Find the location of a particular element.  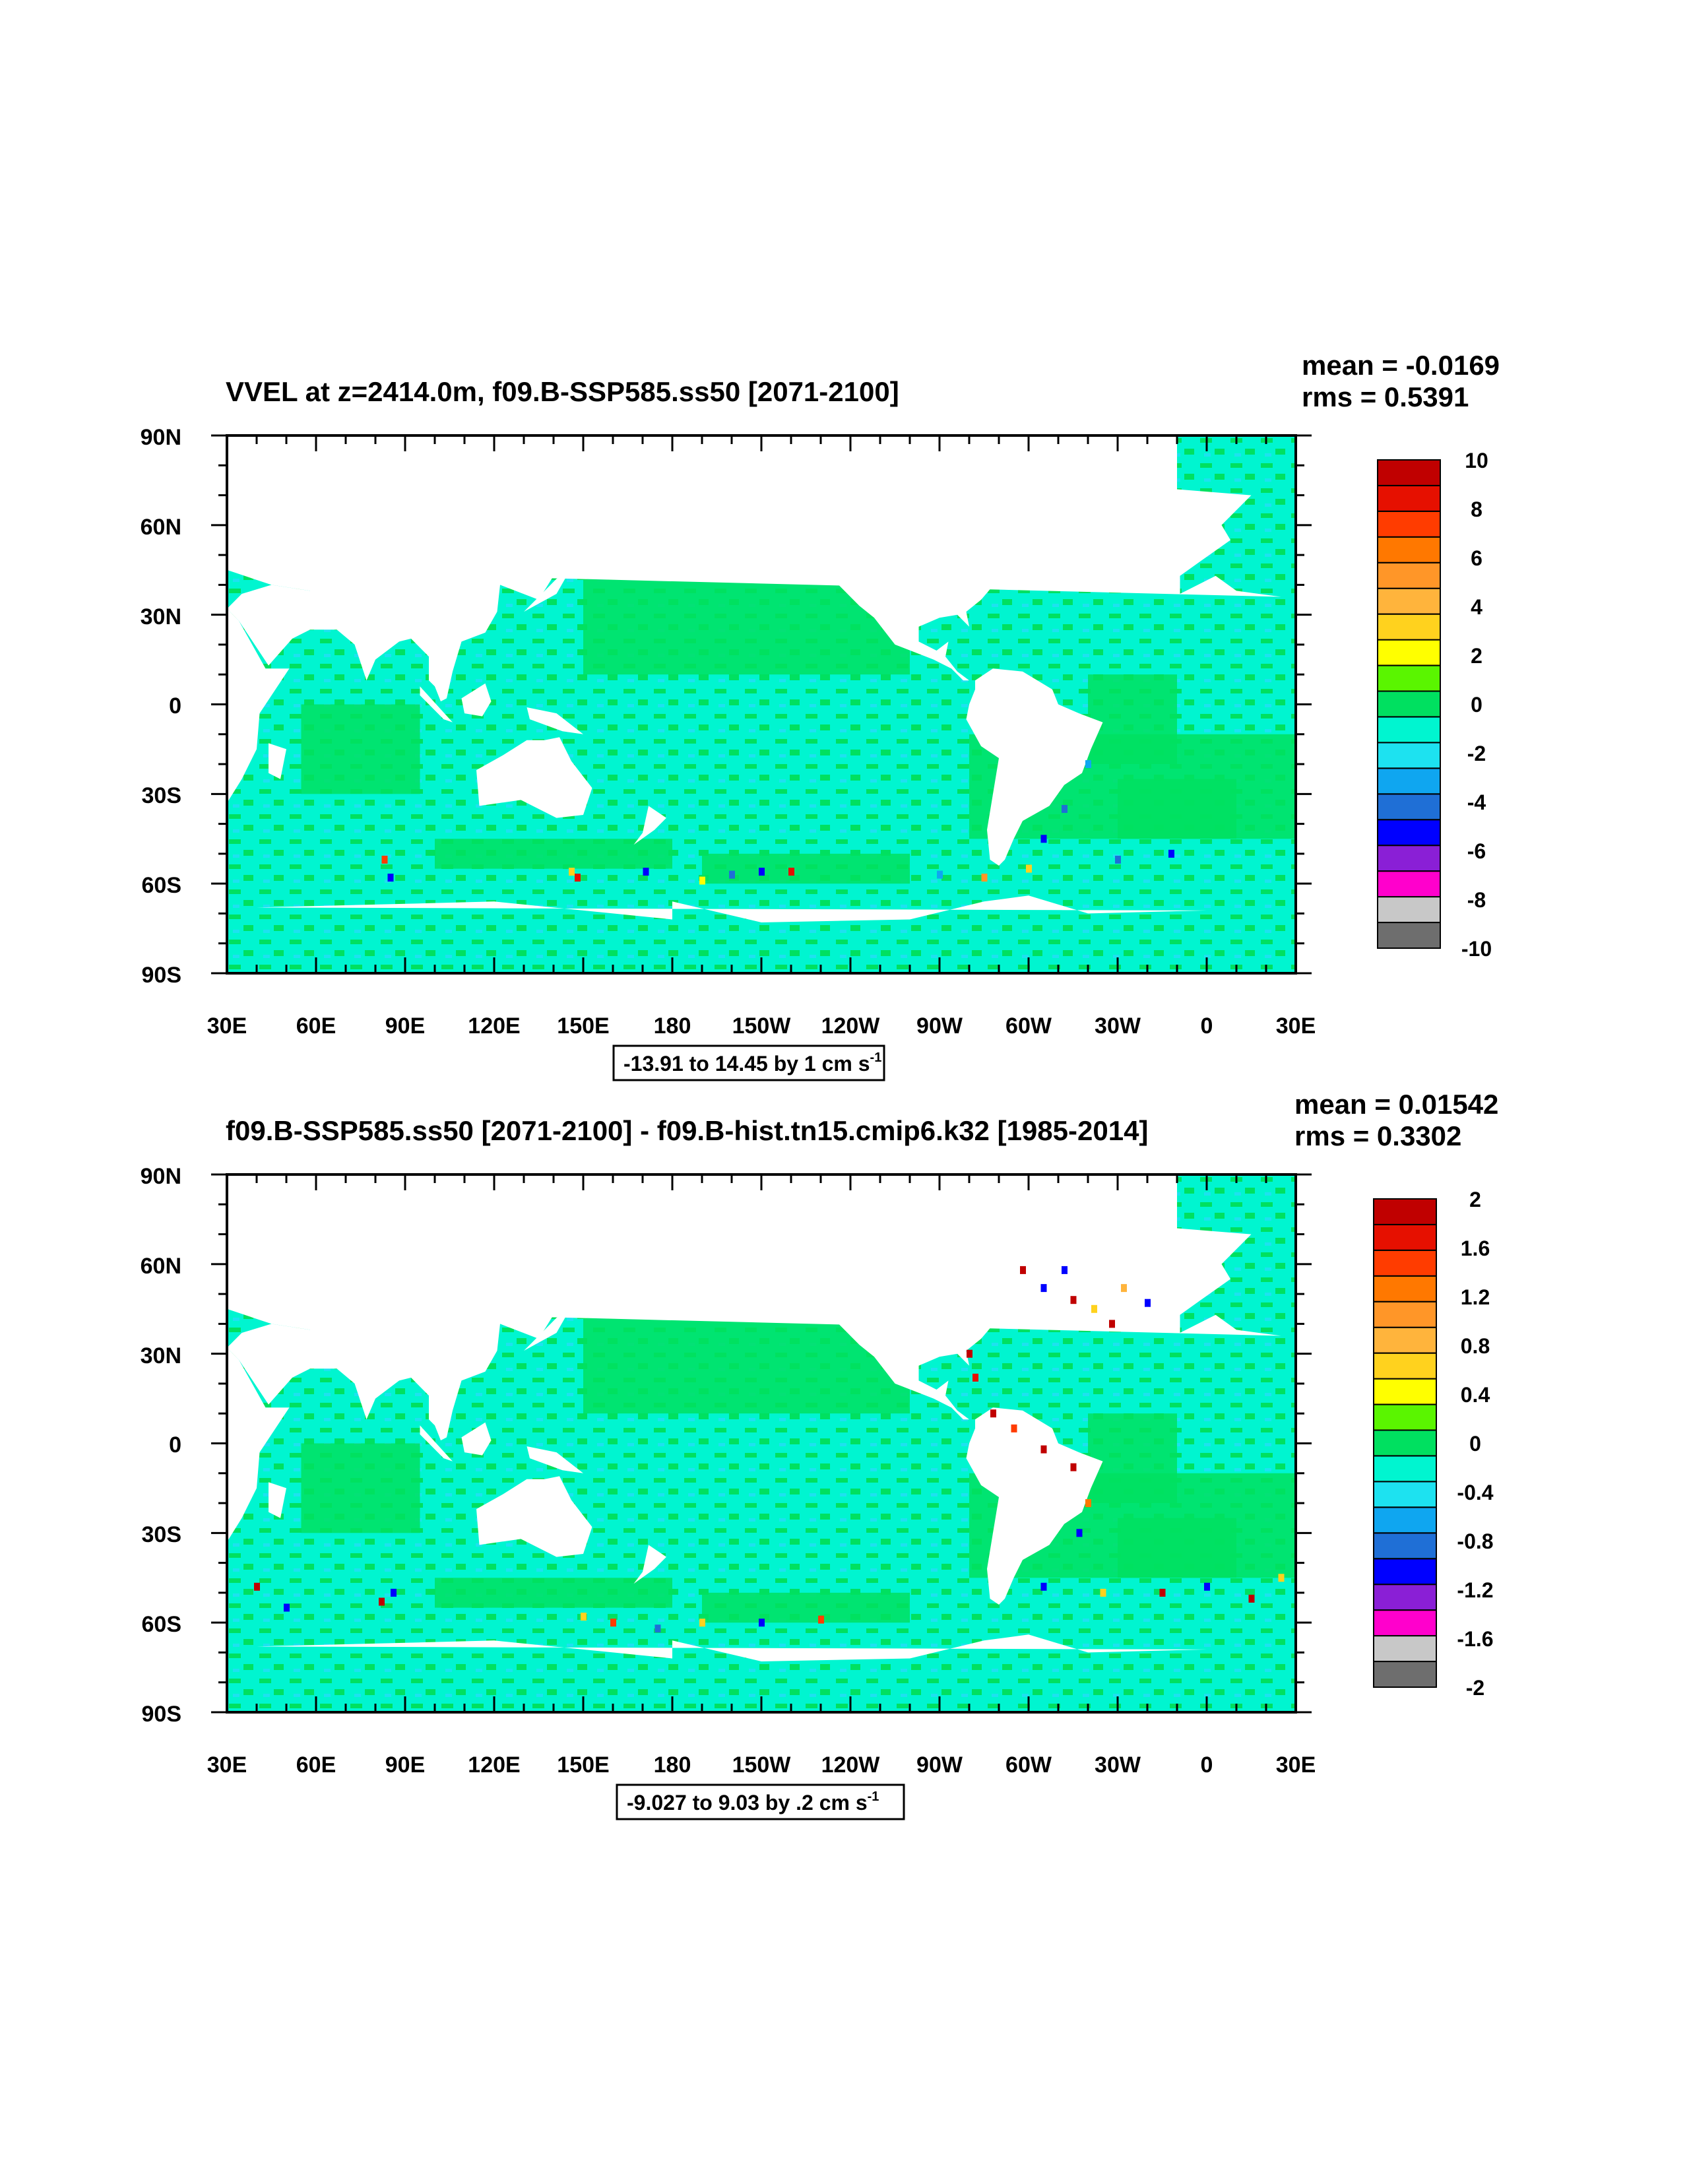

svg-text: -9.027 to 9.03 by .2 cm s-1 is located at coordinates (753, 1802).